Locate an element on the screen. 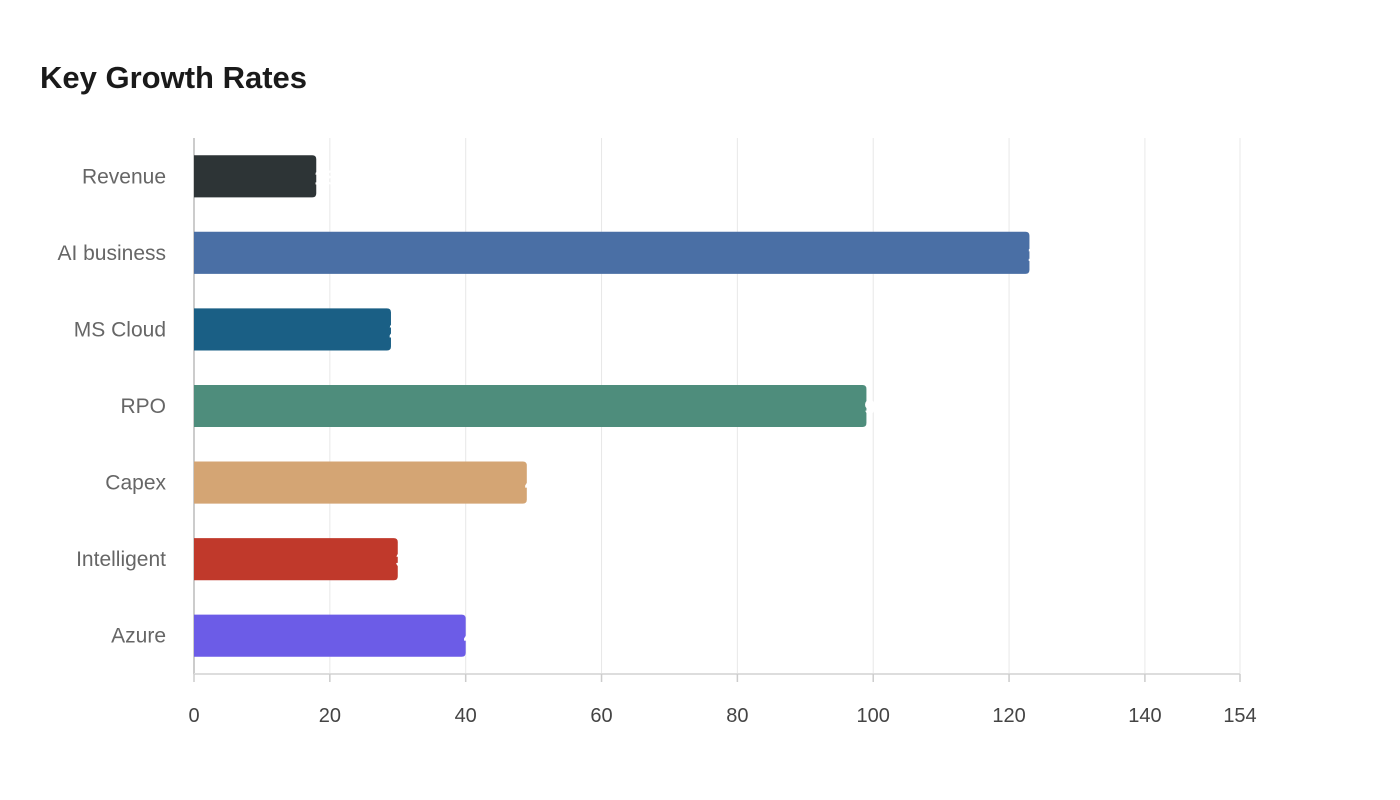 This screenshot has height=800, width=1400. category-label: AI business is located at coordinates (111, 253).